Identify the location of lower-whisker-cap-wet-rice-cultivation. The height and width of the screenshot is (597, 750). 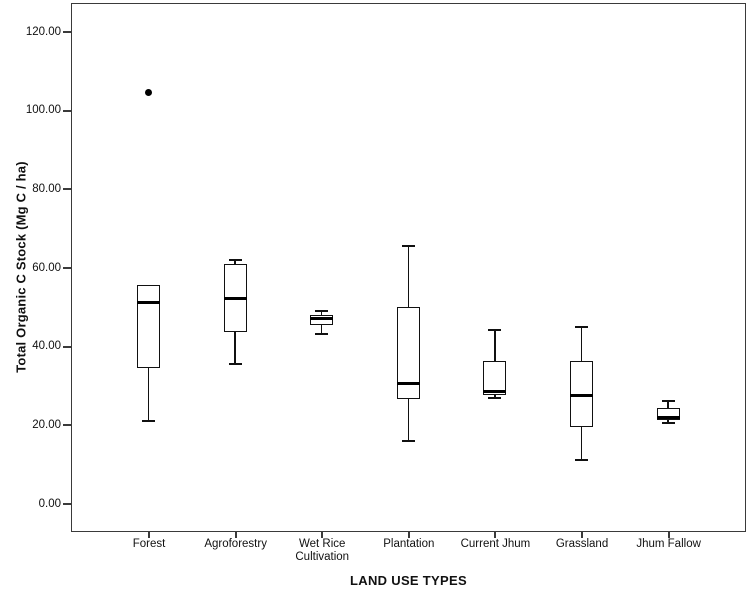
(322, 334).